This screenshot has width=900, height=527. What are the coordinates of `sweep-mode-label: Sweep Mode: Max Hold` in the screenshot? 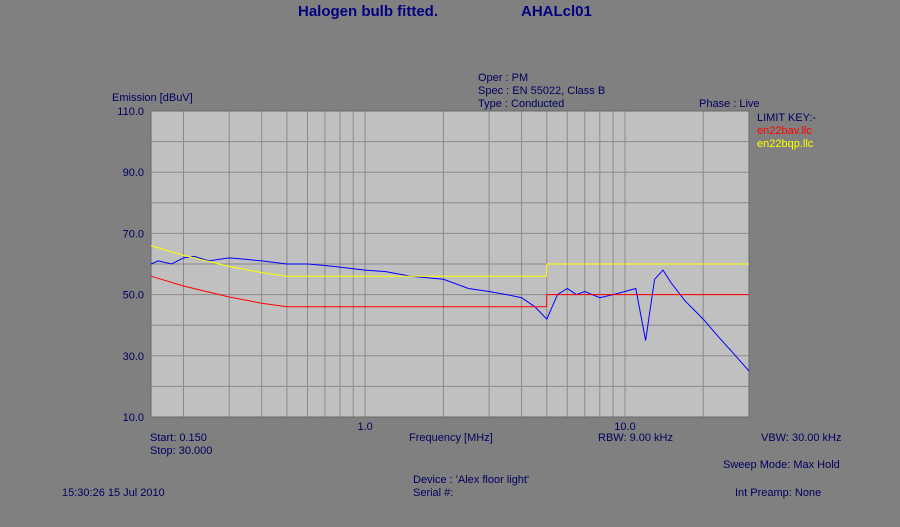 It's located at (781, 465).